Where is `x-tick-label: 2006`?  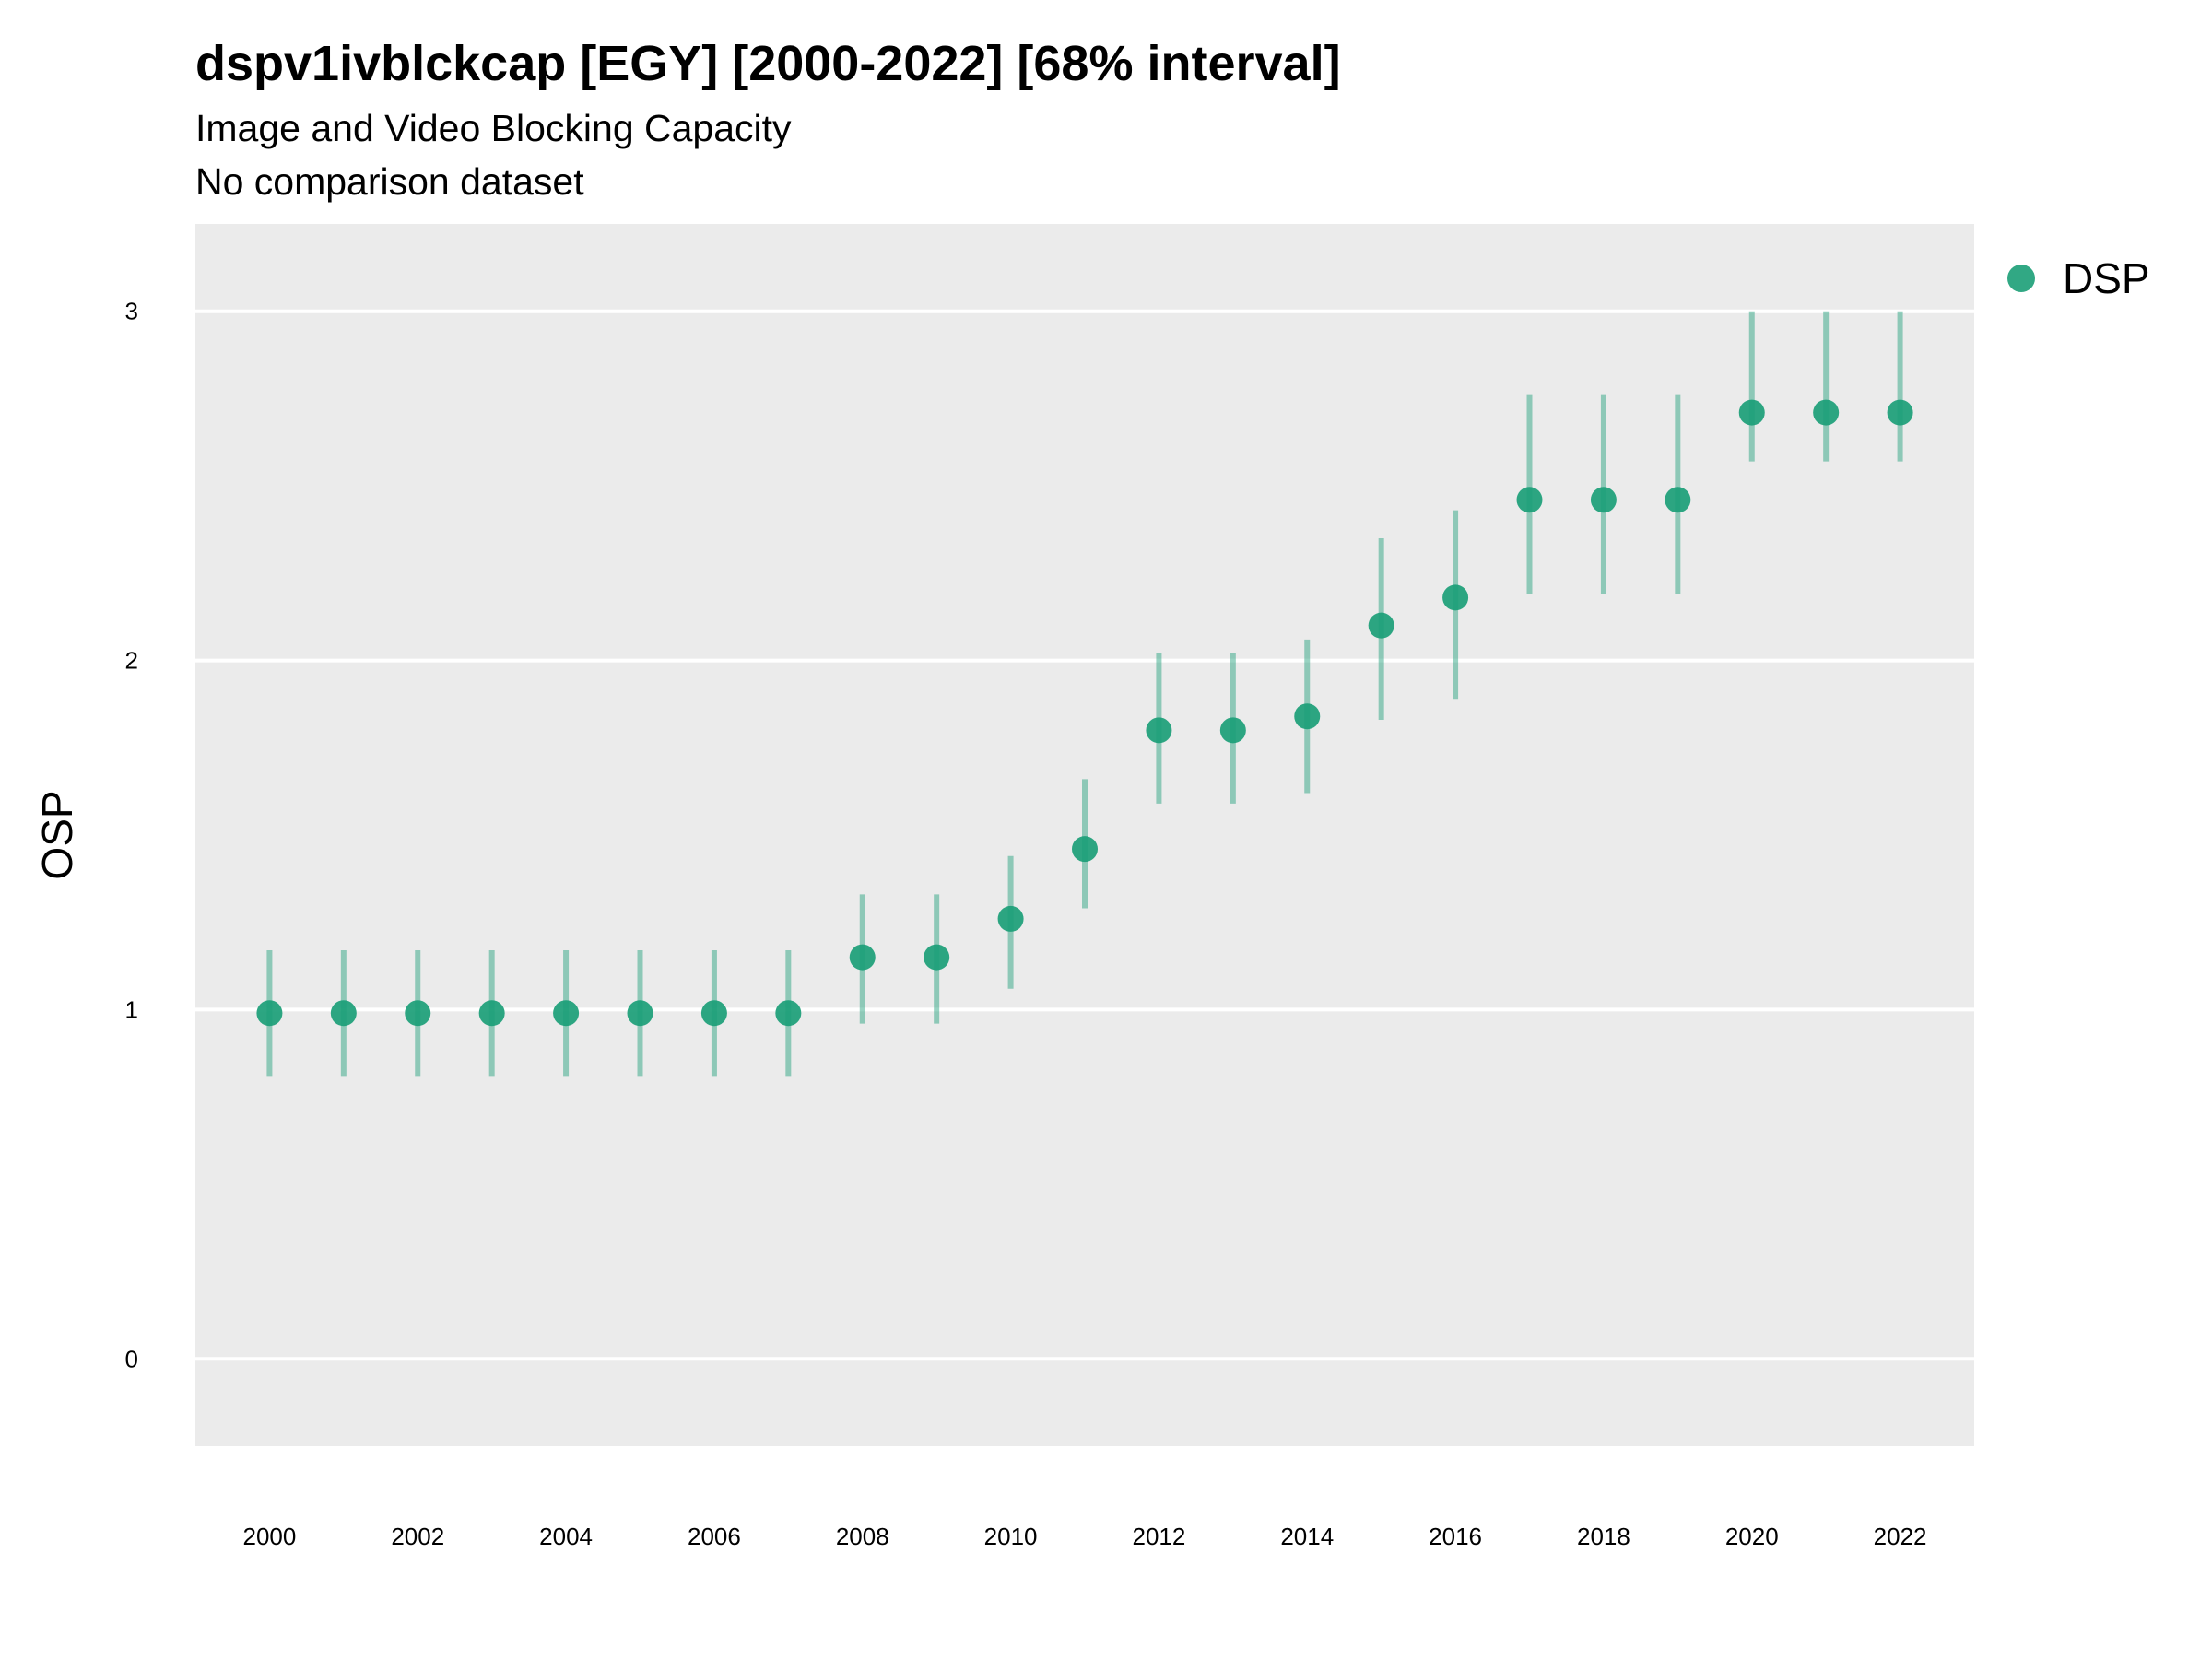 x-tick-label: 2006 is located at coordinates (714, 1536).